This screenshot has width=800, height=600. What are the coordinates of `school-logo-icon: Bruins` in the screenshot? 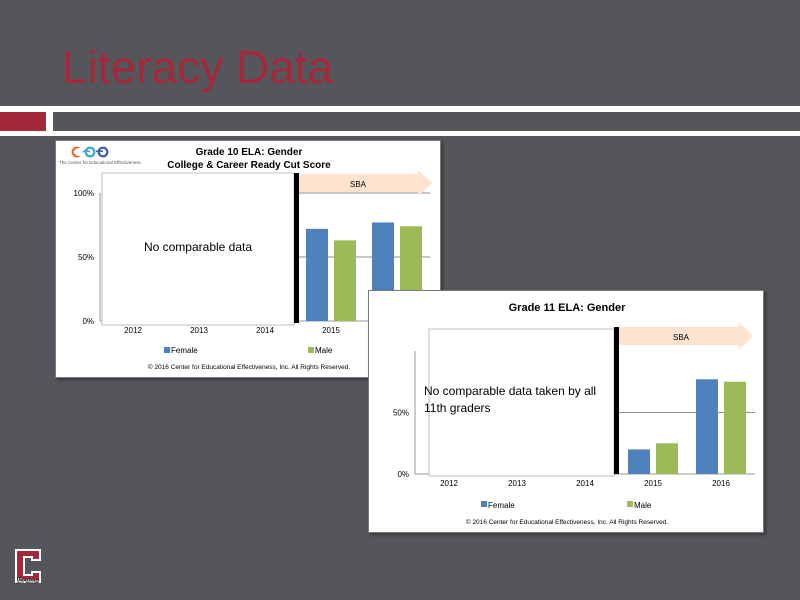 It's located at (28, 567).